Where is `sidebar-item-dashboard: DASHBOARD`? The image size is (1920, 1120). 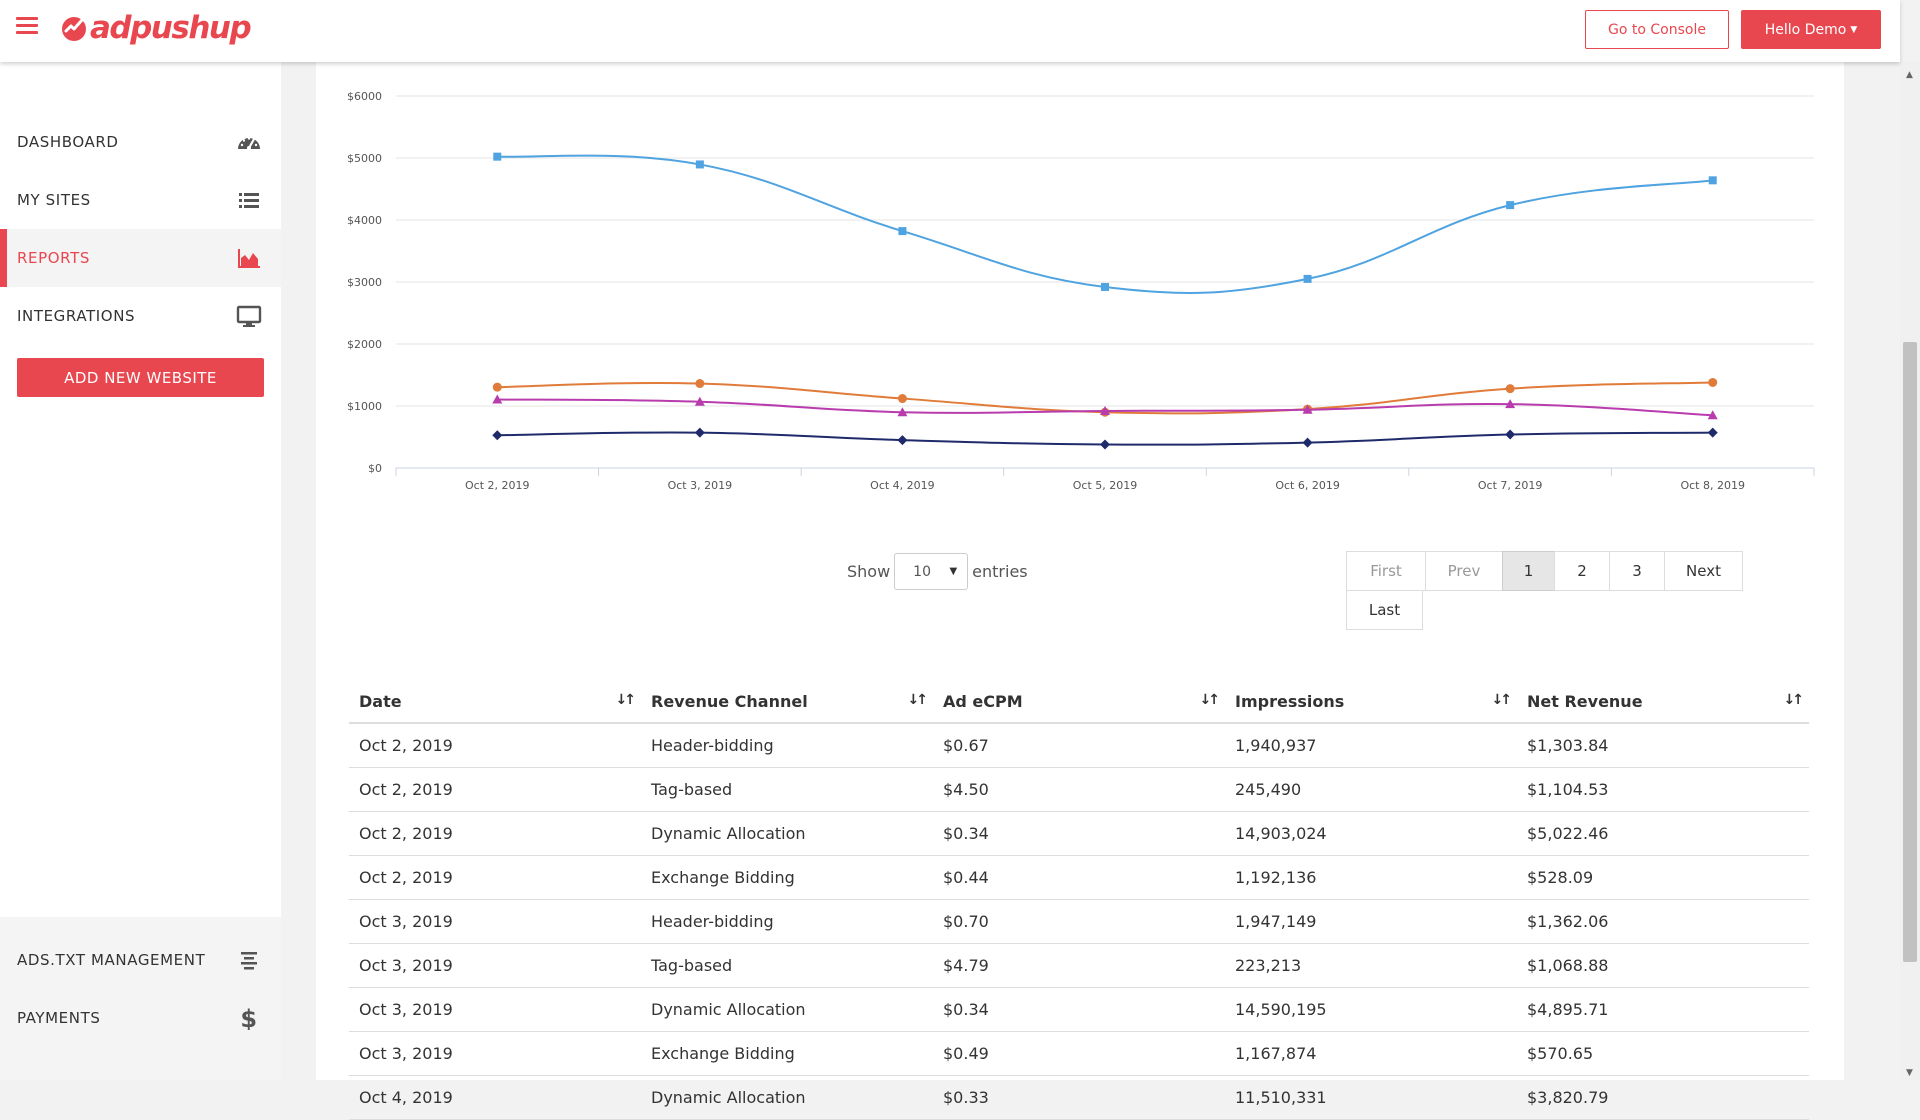
sidebar-item-dashboard: DASHBOARD is located at coordinates (140, 142).